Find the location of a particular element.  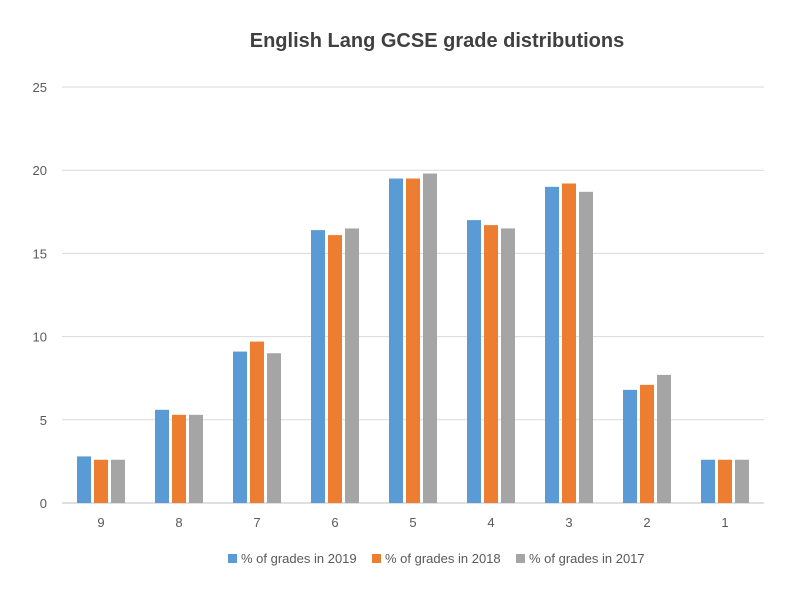

legend-item: % of grades in 2017 is located at coordinates (580, 558).